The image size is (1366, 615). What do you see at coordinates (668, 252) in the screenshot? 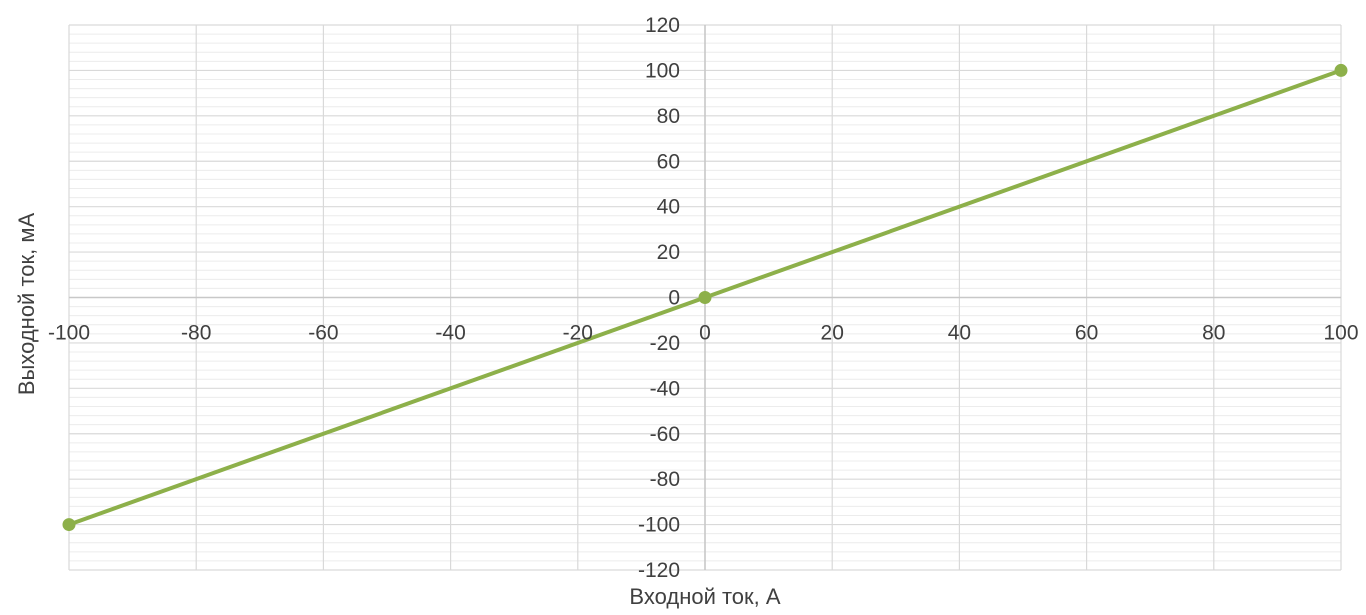
I see `y-tick-label: 20` at bounding box center [668, 252].